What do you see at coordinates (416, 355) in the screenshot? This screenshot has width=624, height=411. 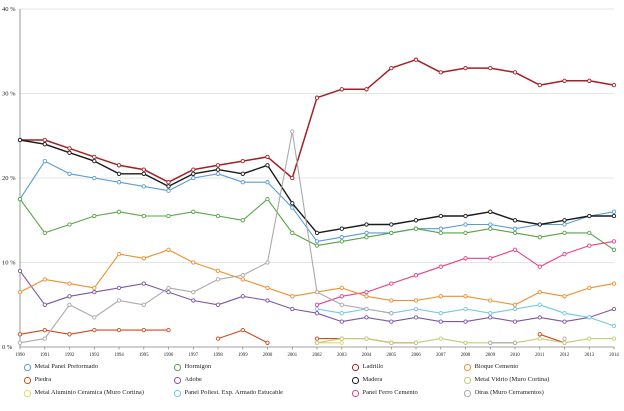 I see `x-tick-label: 2006` at bounding box center [416, 355].